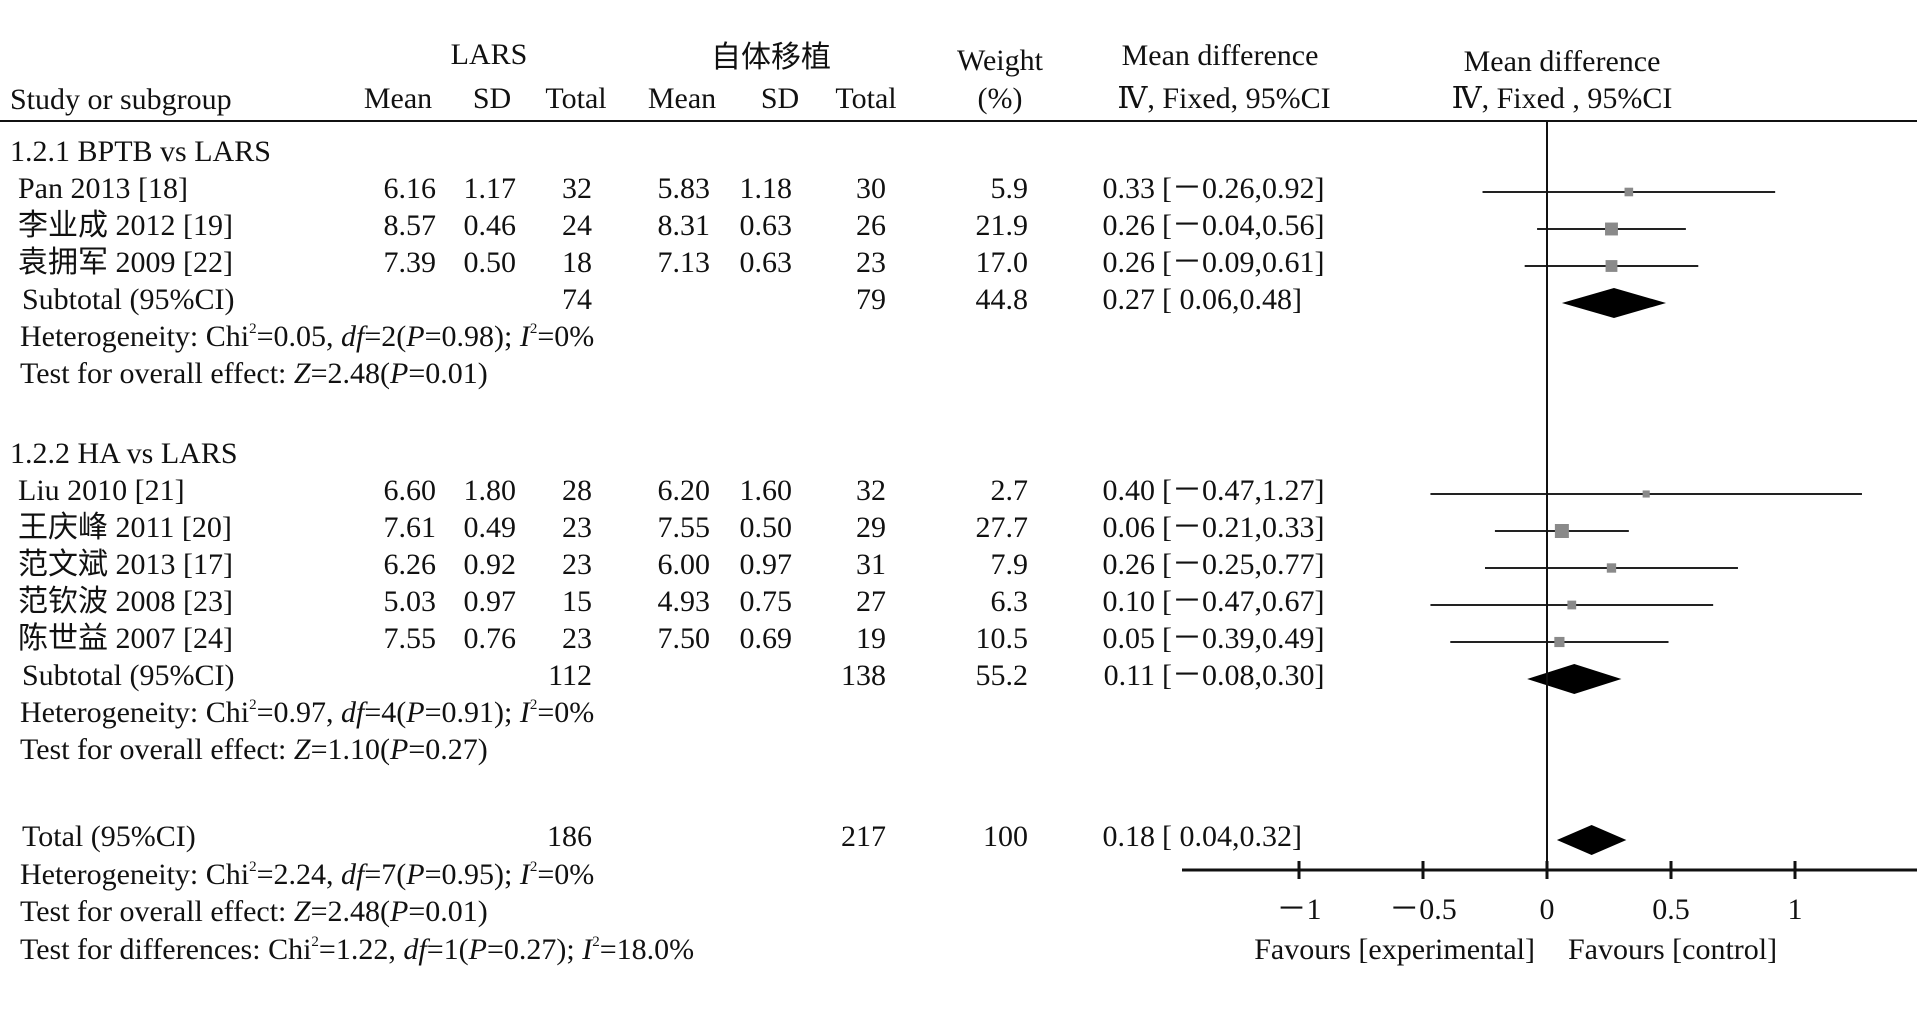 This screenshot has height=1009, width=1917. What do you see at coordinates (577, 262) in the screenshot?
I see `g1-row-3-total-a: 18` at bounding box center [577, 262].